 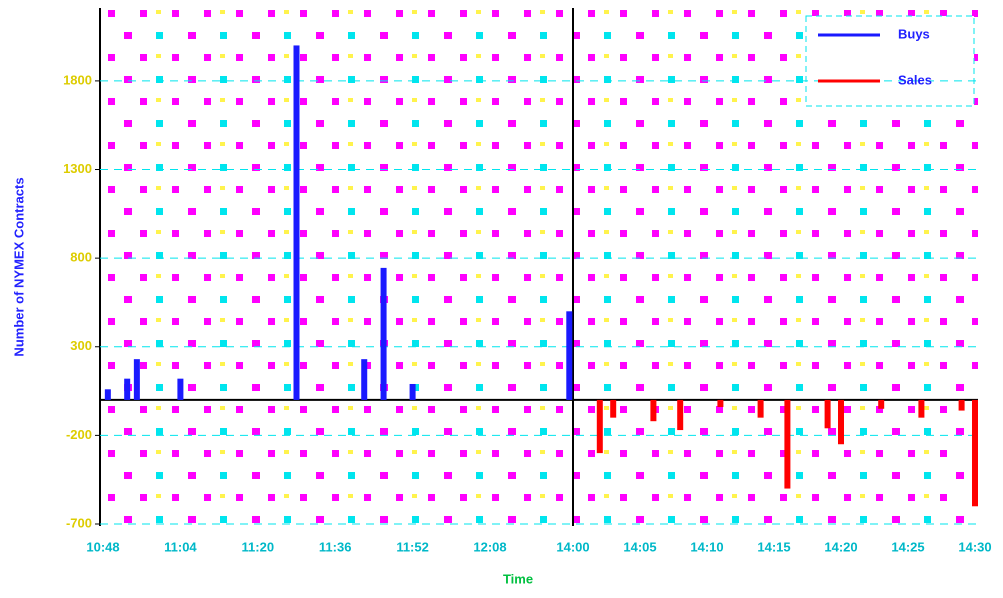 I want to click on y-tick-label: 800, so click(x=81, y=257).